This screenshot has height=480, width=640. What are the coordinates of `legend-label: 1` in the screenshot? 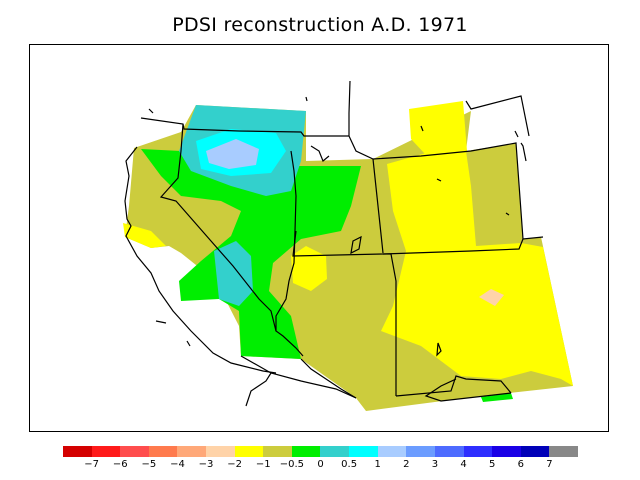 It's located at (377, 464).